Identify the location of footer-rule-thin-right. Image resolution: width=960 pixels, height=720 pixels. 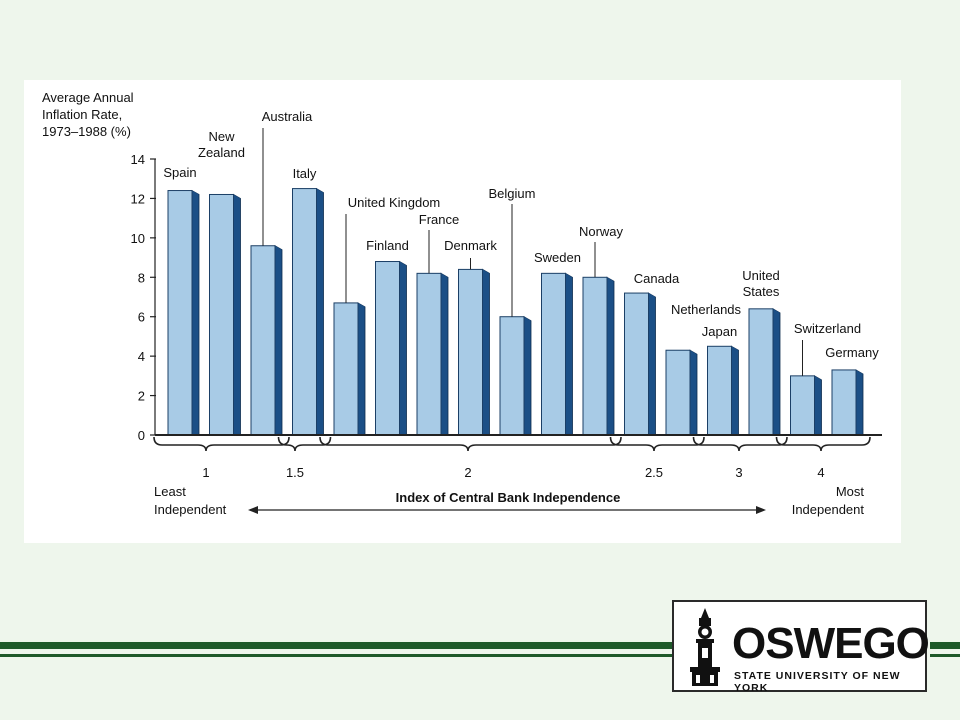
(945, 655).